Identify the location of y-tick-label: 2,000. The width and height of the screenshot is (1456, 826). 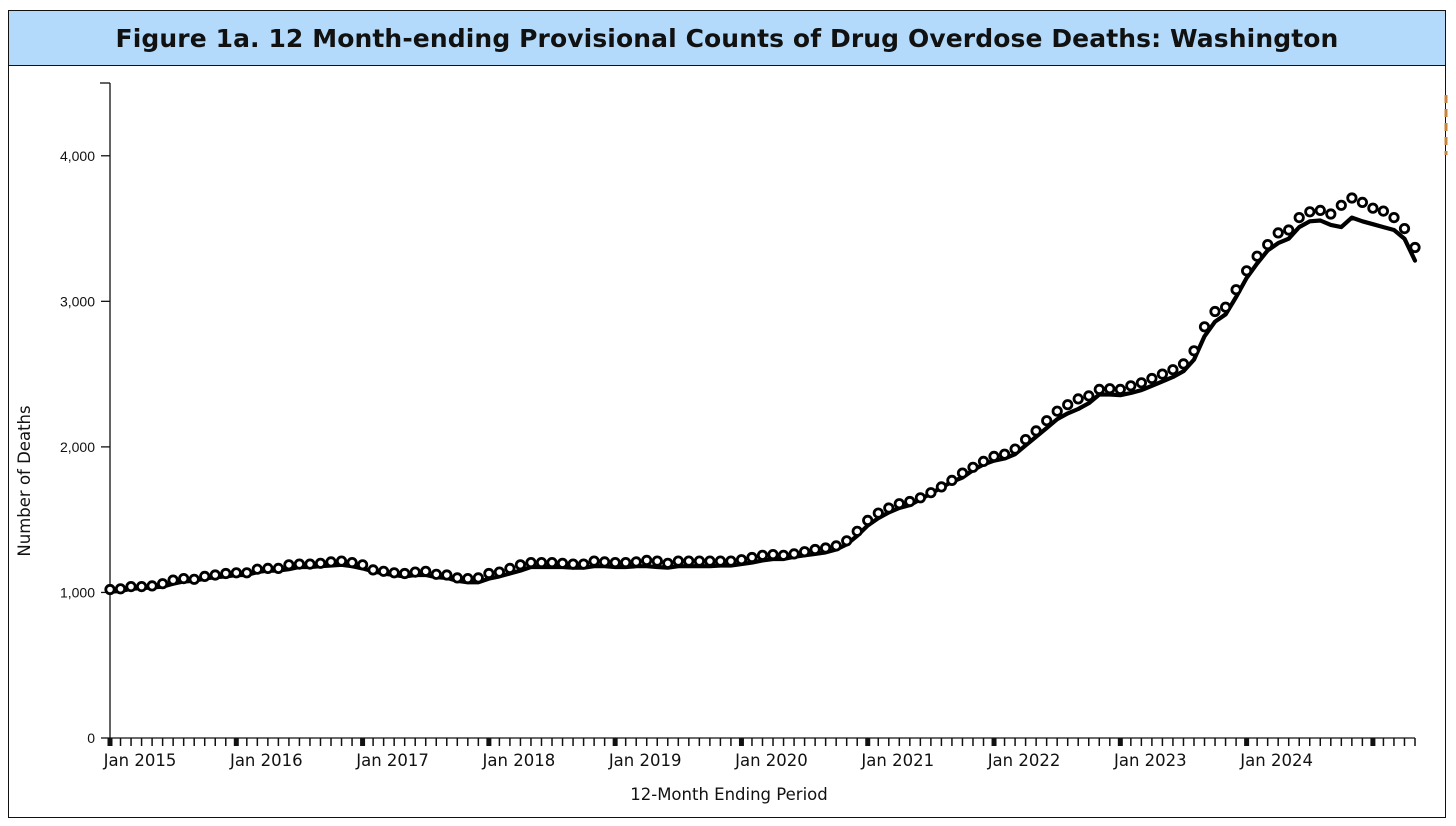
(77, 447).